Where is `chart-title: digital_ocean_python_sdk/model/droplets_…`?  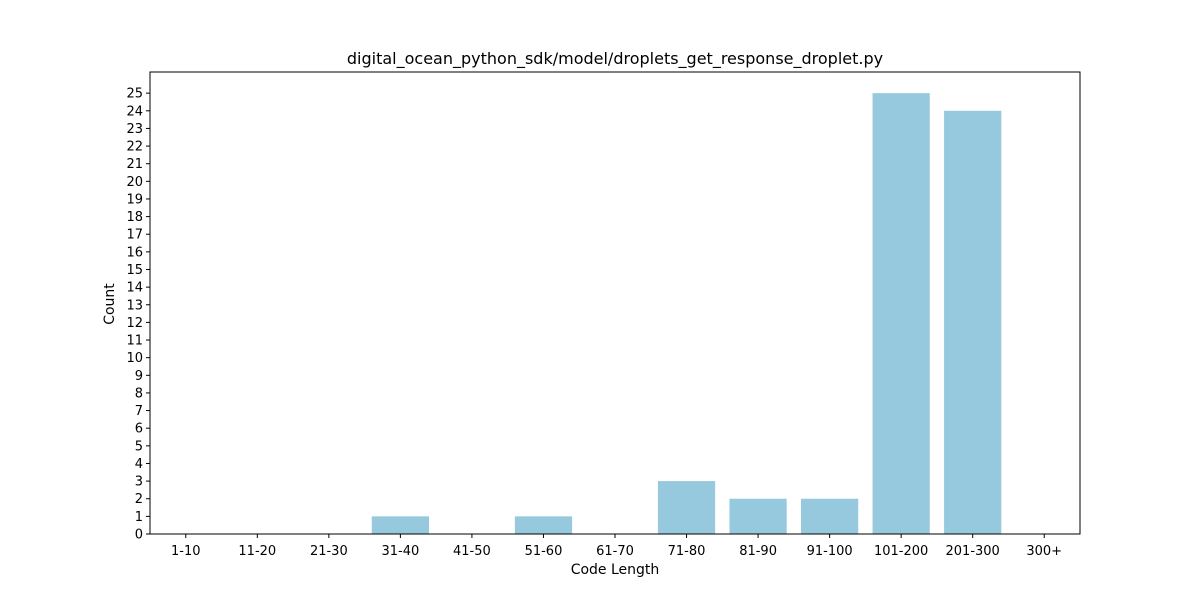
chart-title: digital_ocean_python_sdk/model/droplets_… is located at coordinates (615, 59).